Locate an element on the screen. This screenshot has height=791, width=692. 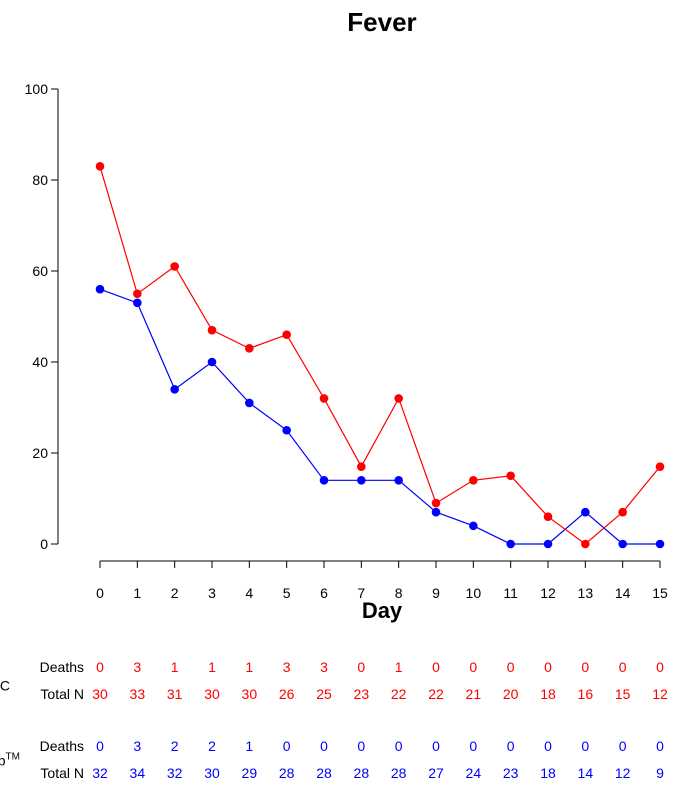
x-tick-label: 5 is located at coordinates (287, 593).